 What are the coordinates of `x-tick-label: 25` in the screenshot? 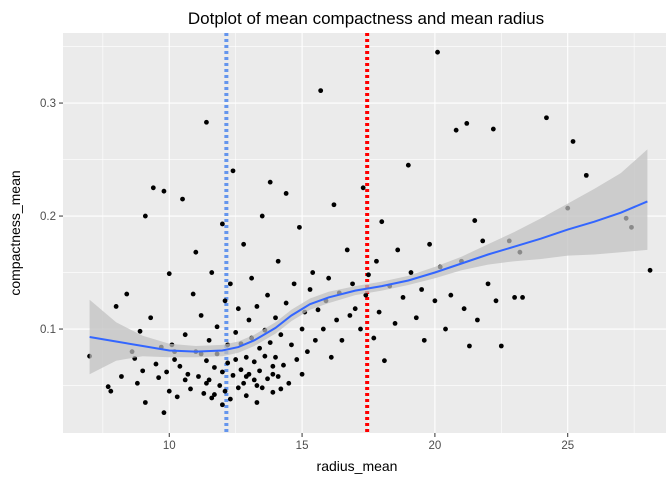 It's located at (567, 446).